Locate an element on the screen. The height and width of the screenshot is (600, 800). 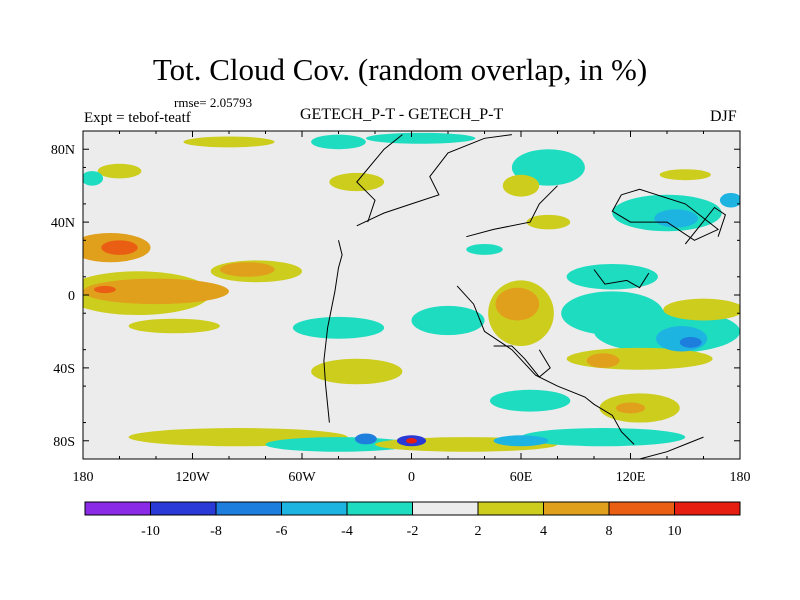
colorbar-label: -10 is located at coordinates (150, 531).